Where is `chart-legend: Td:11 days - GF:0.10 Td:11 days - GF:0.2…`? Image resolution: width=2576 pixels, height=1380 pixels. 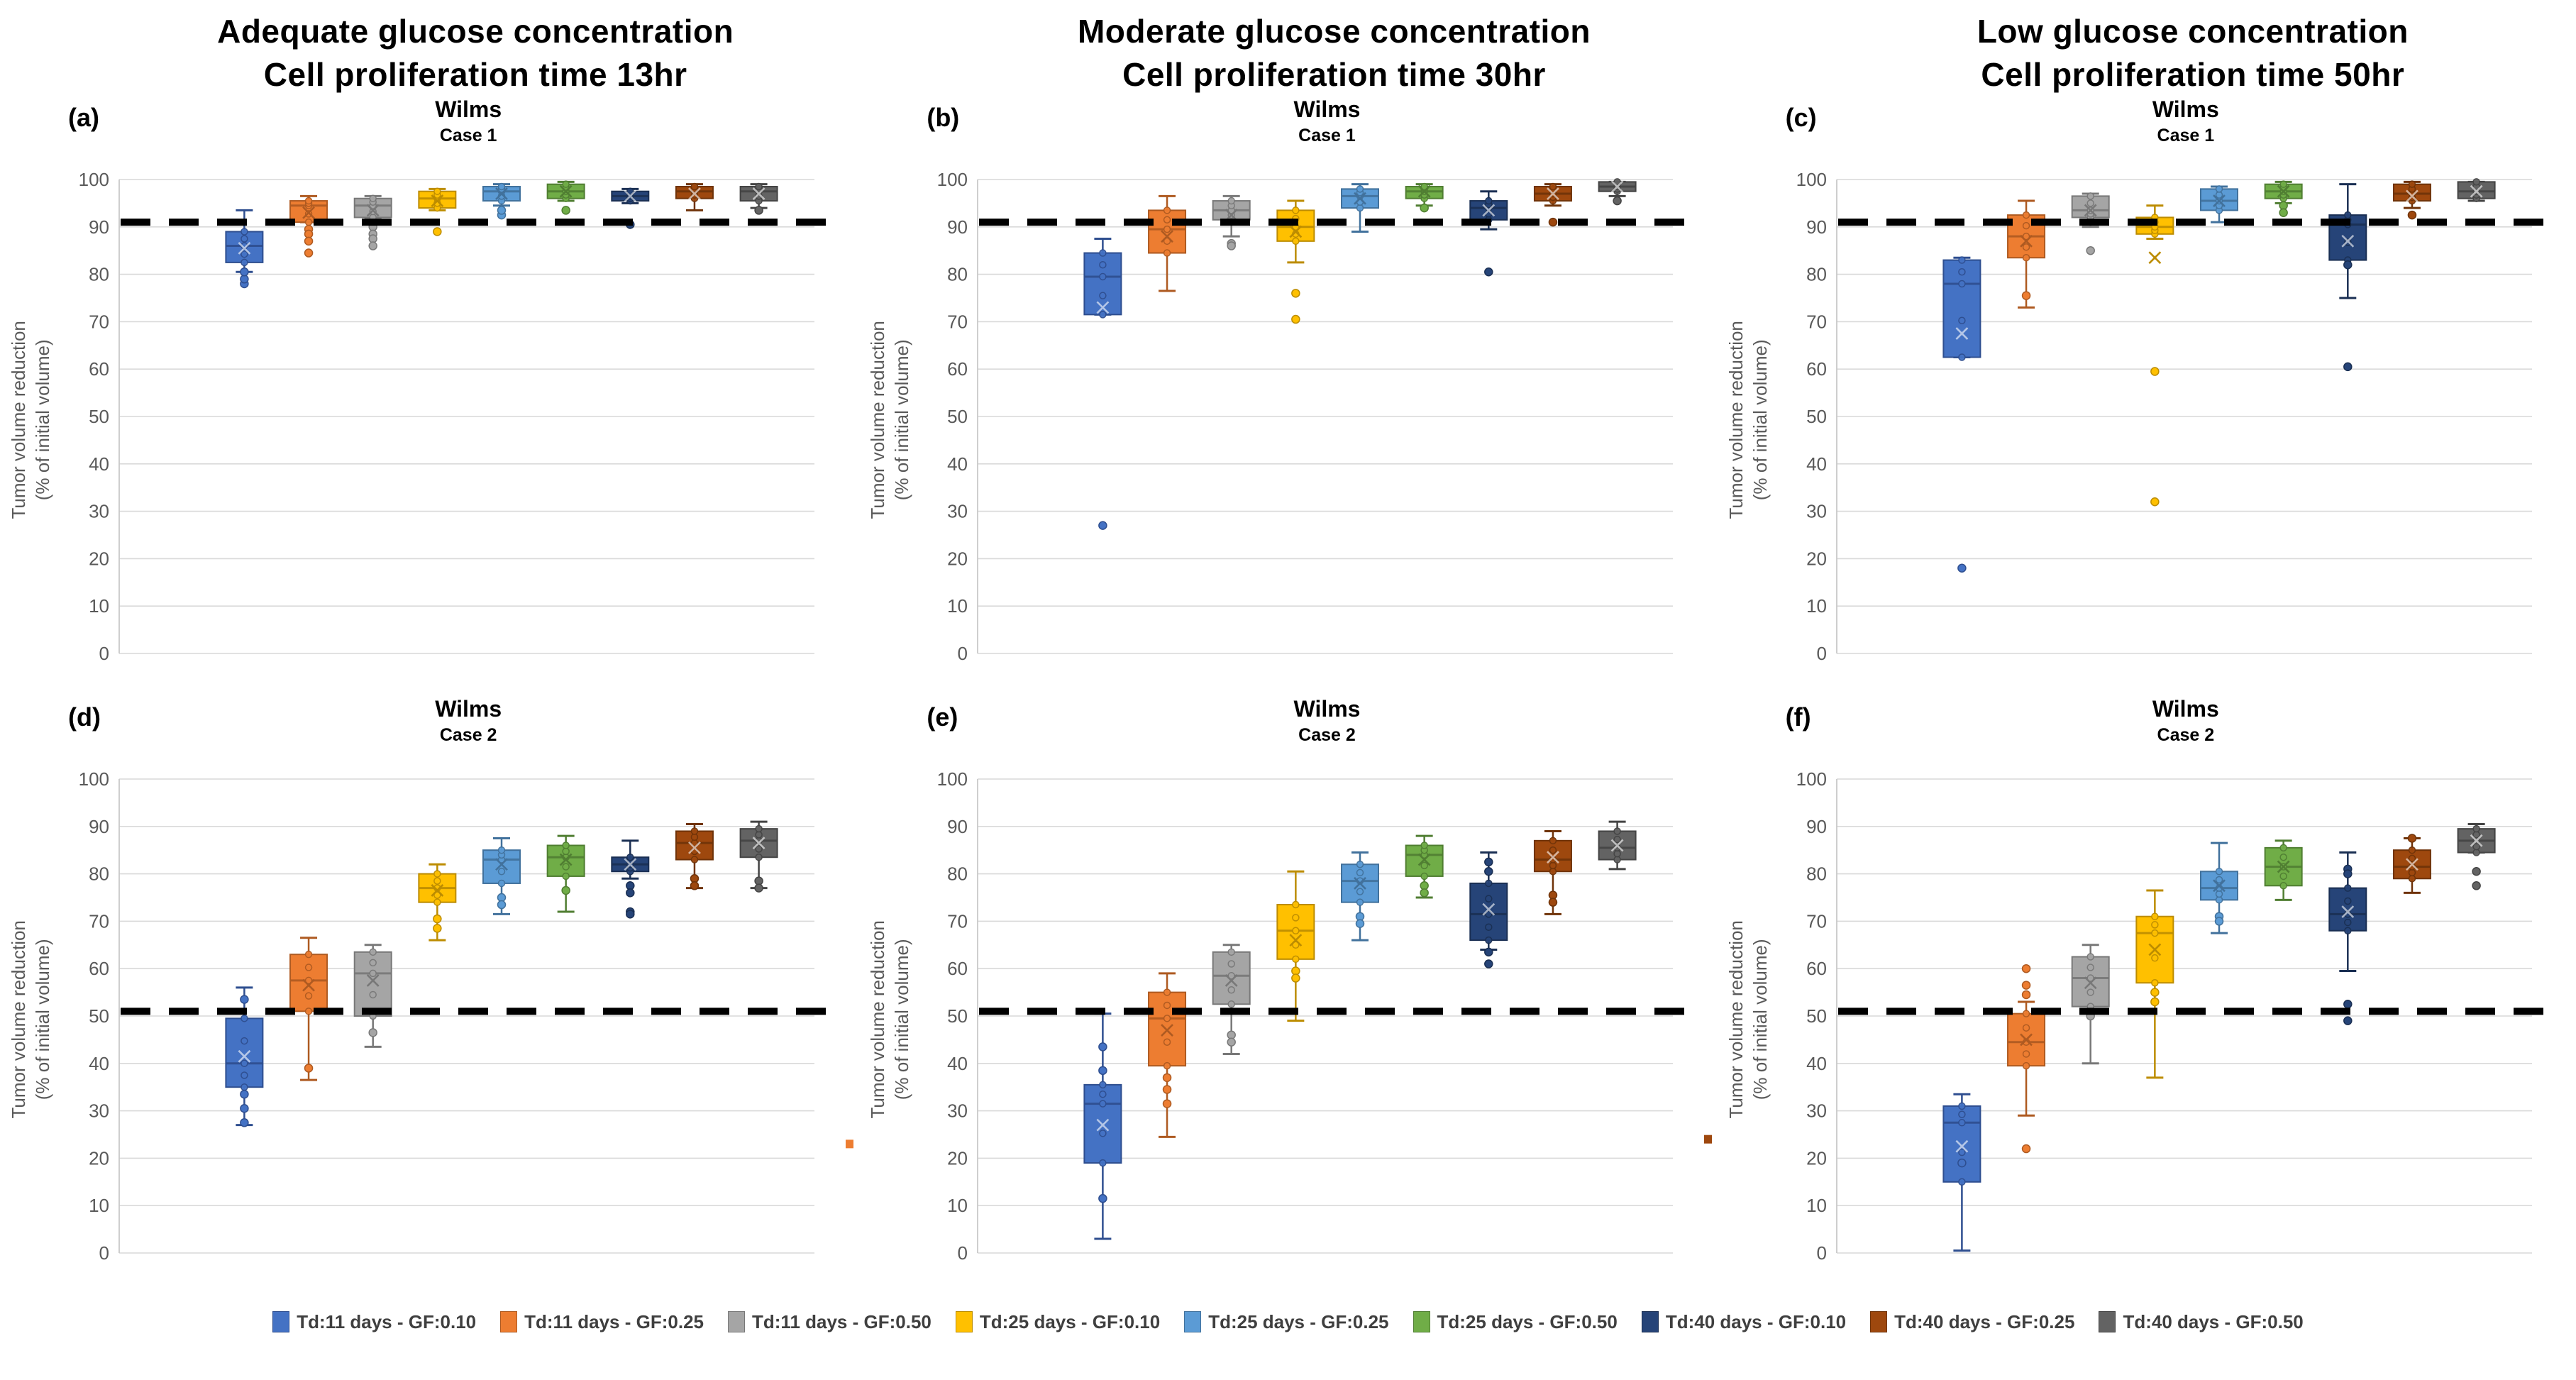
chart-legend: Td:11 days - GF:0.10 Td:11 days - GF:0.2… is located at coordinates (1288, 1322).